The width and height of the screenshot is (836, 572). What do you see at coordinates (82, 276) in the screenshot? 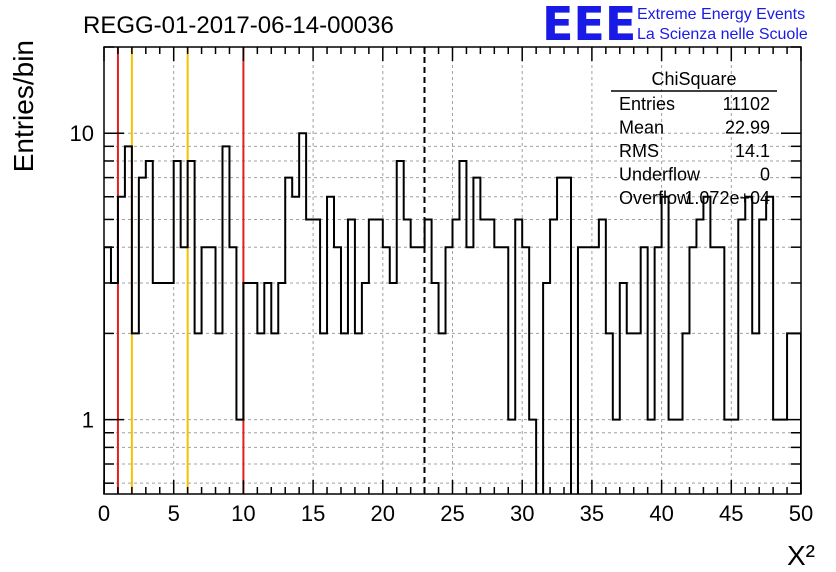
I see `y-tick-labels: 1 10` at bounding box center [82, 276].